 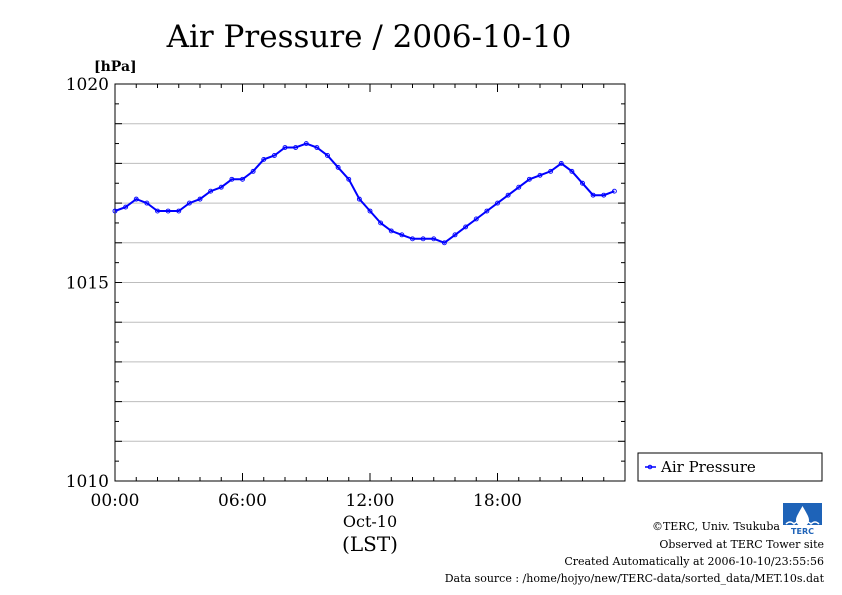 I want to click on y-tick-label: 1015, so click(x=87, y=284).